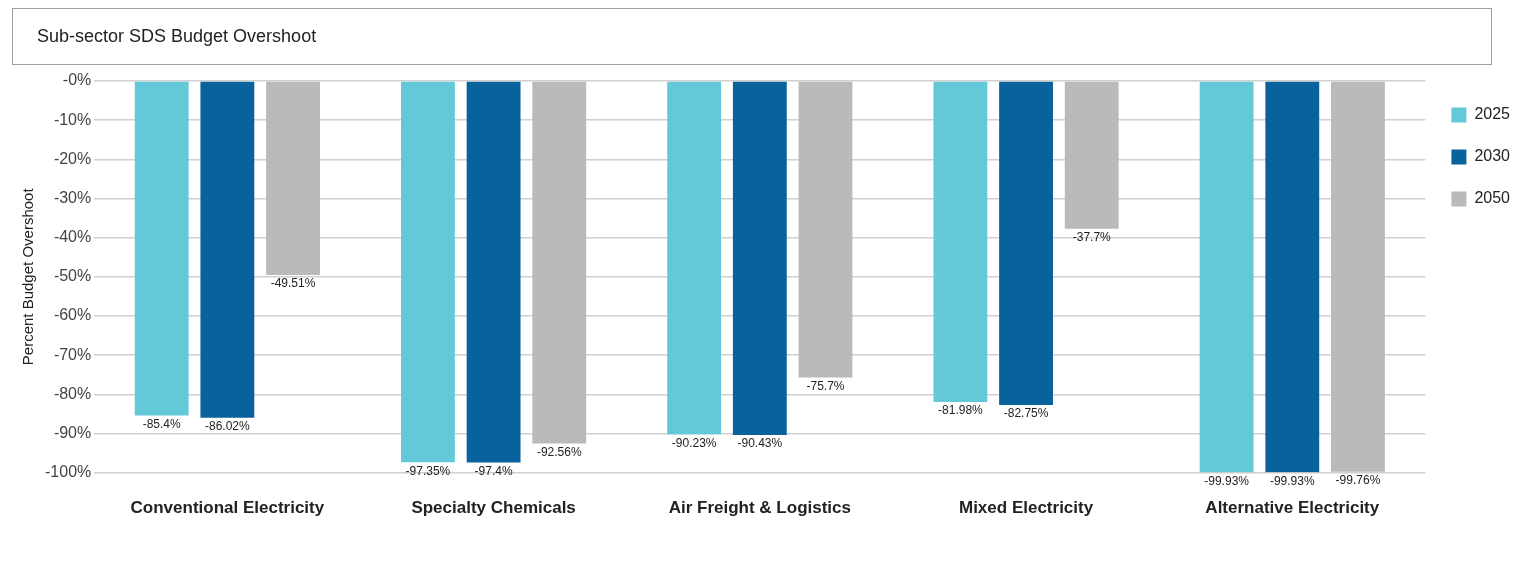 This screenshot has width=1538, height=561. I want to click on data-label: -86.02%, so click(228, 426).